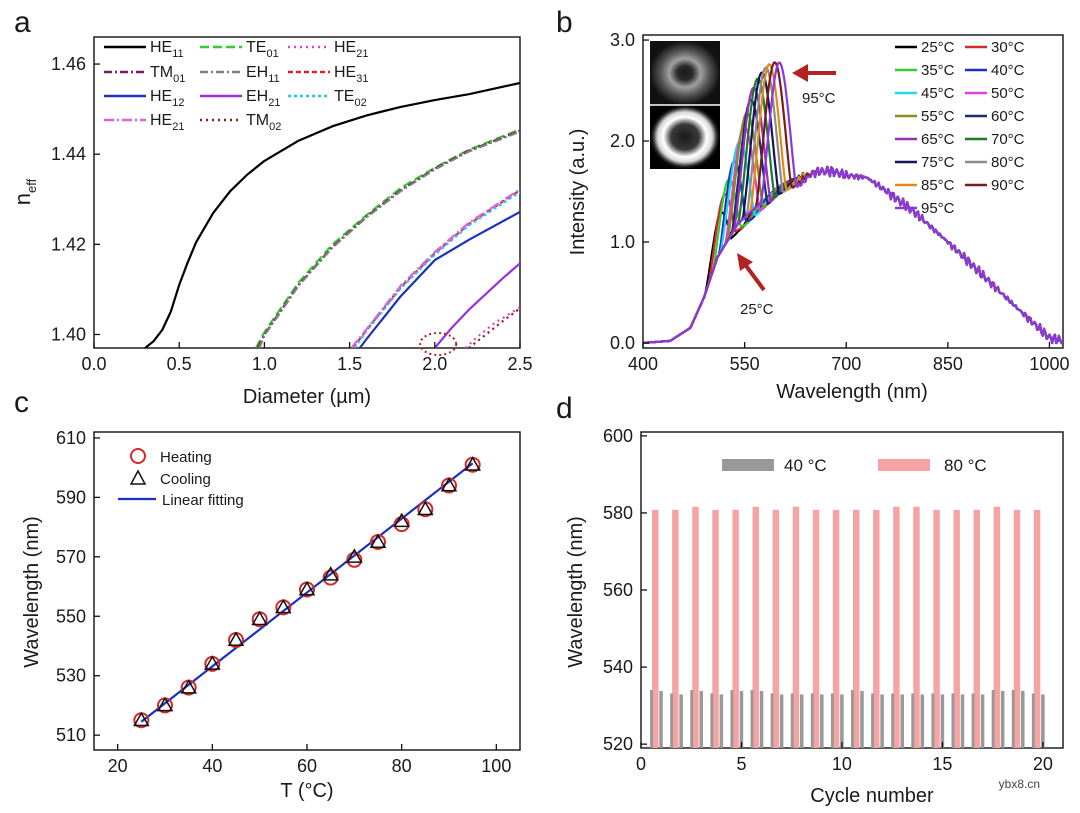  I want to click on panel-a-legend-label: HE11, so click(167, 49).